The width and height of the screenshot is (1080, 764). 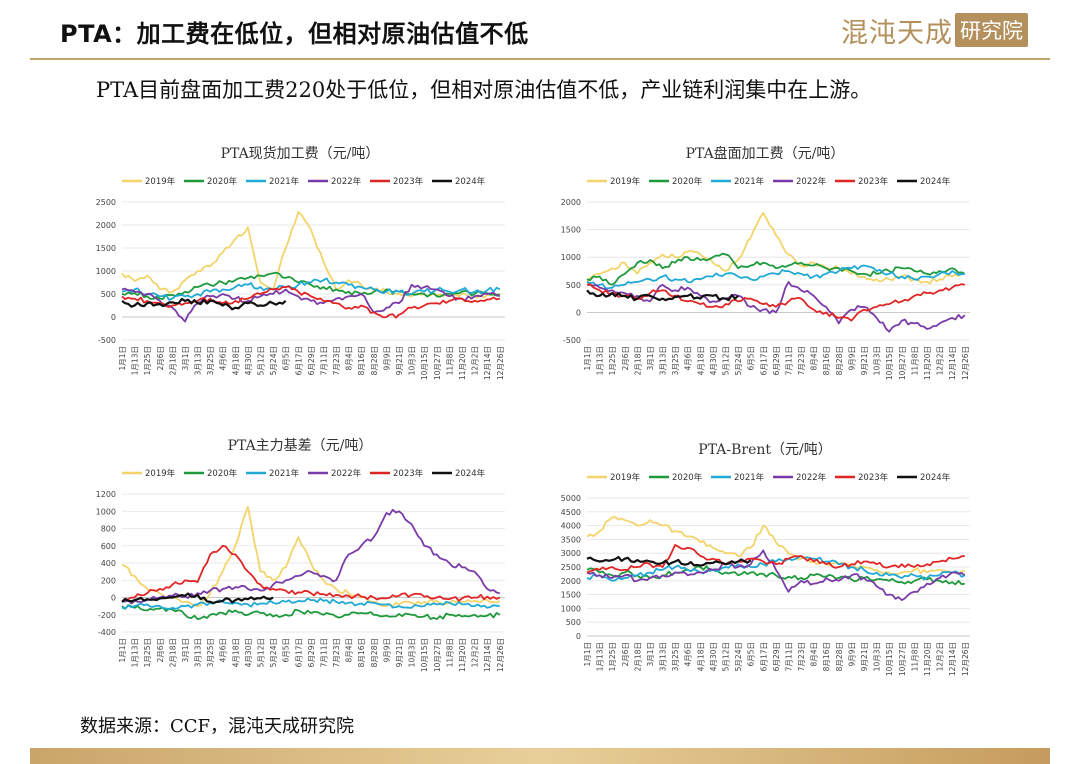 I want to click on slide-title: PTA：加工费在低位，但相对原油估值不低, so click(x=294, y=34).